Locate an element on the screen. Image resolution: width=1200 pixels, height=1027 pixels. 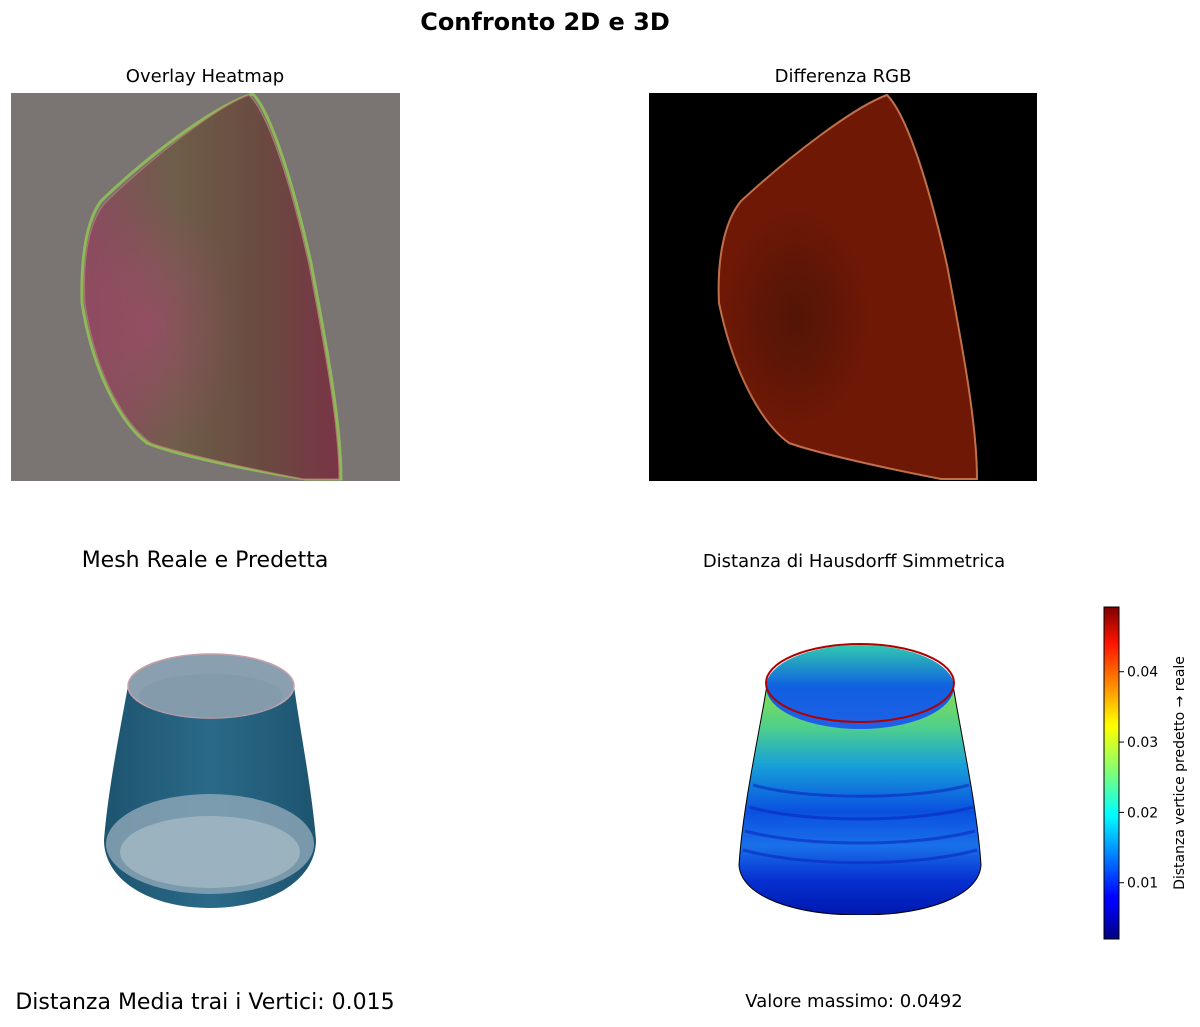
hausdorff-render is located at coordinates (860, 779).